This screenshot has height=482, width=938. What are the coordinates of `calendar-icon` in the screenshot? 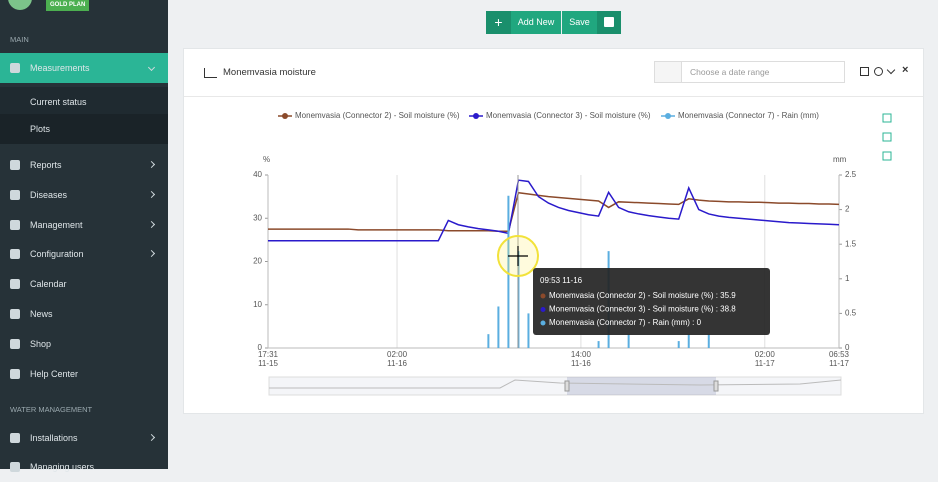 It's located at (668, 72).